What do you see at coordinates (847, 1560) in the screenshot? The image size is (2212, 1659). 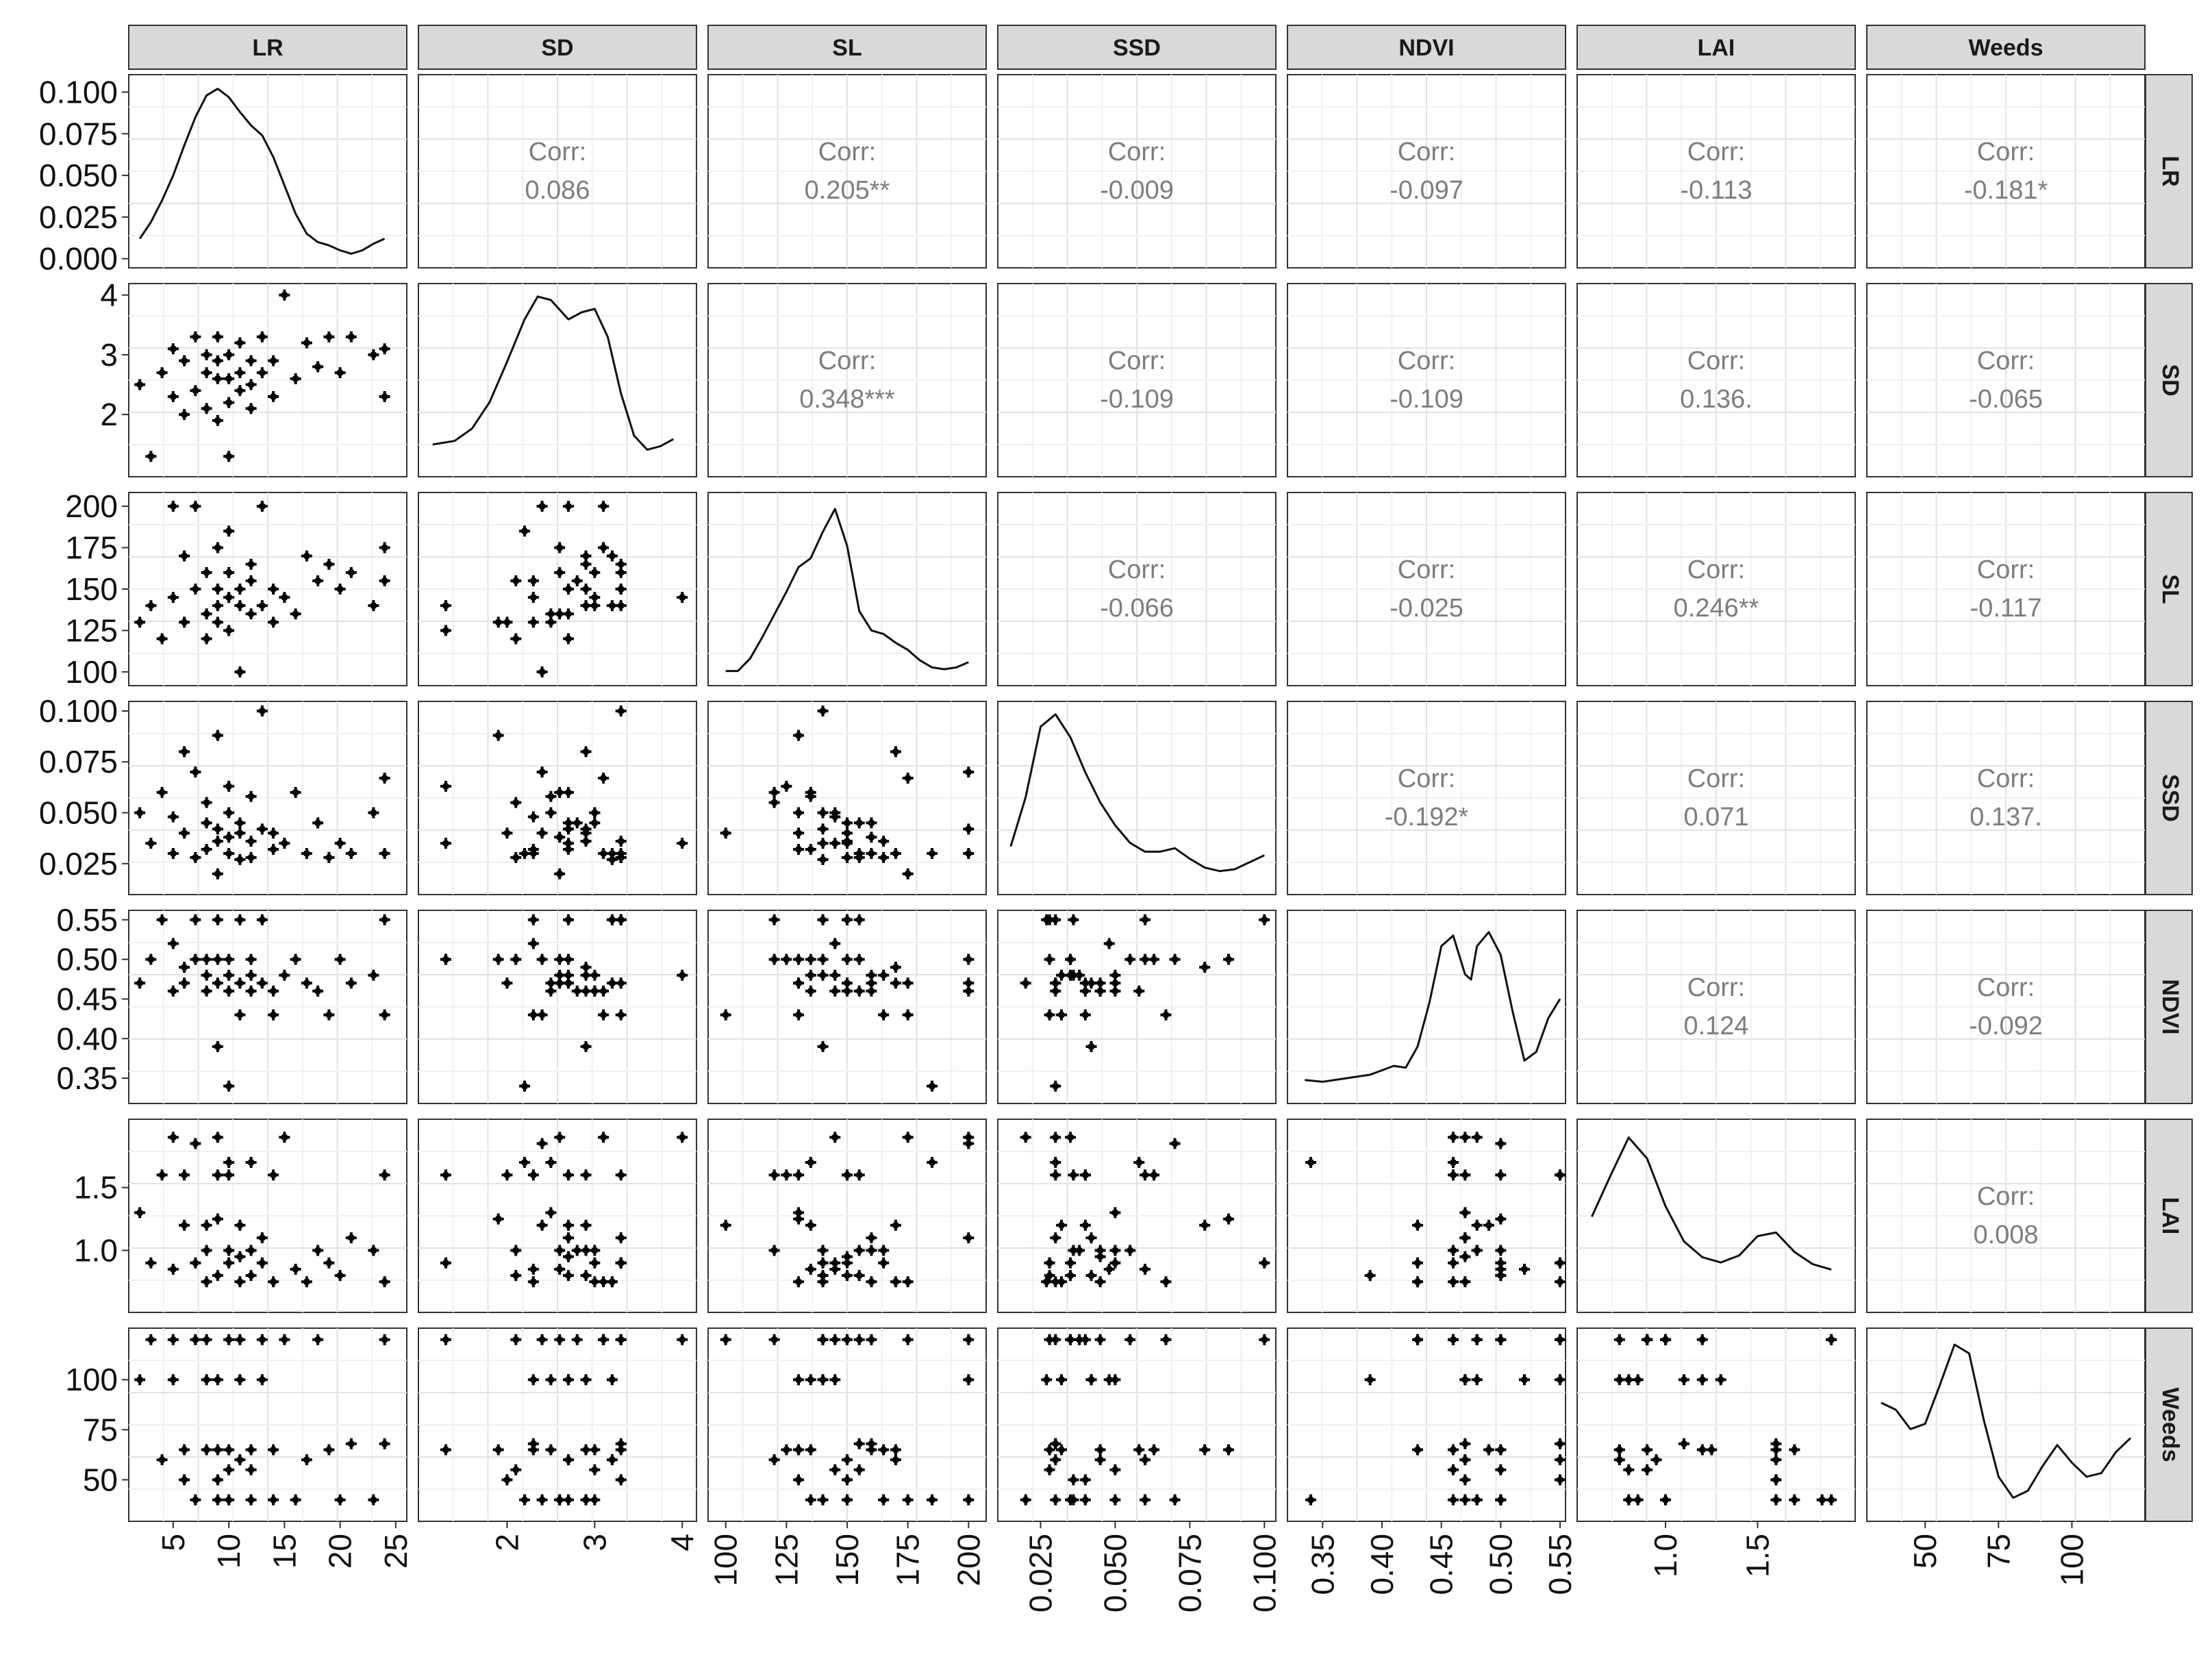 I see `x-tick-label-sl: 150` at bounding box center [847, 1560].